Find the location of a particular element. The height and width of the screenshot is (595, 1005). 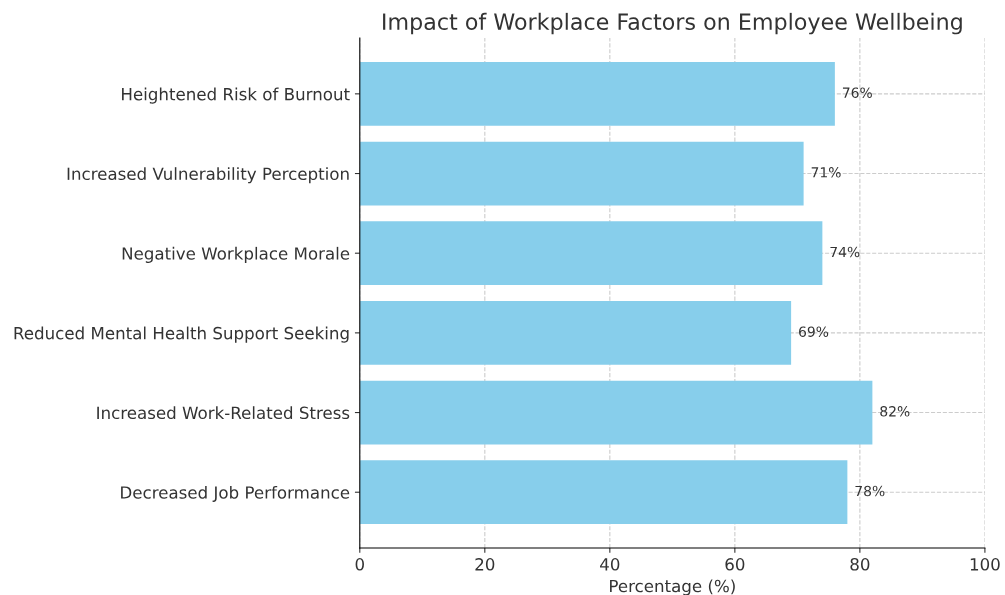

x-tick-label: 0 is located at coordinates (359, 564).